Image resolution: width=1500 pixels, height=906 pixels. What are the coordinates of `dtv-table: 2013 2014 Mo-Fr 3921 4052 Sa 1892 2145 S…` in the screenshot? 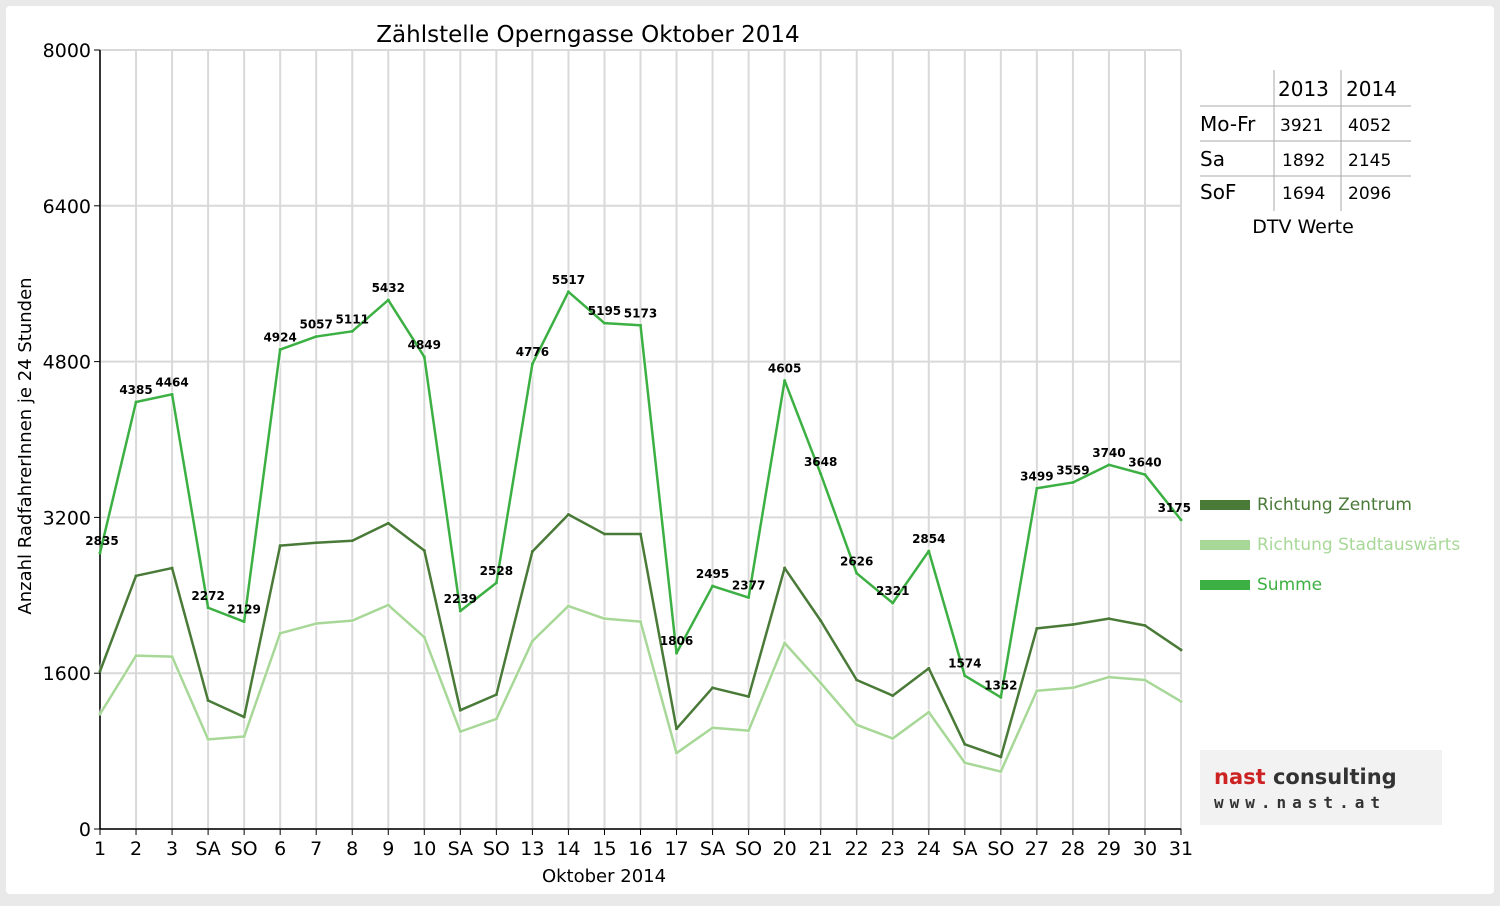 It's located at (1305, 154).